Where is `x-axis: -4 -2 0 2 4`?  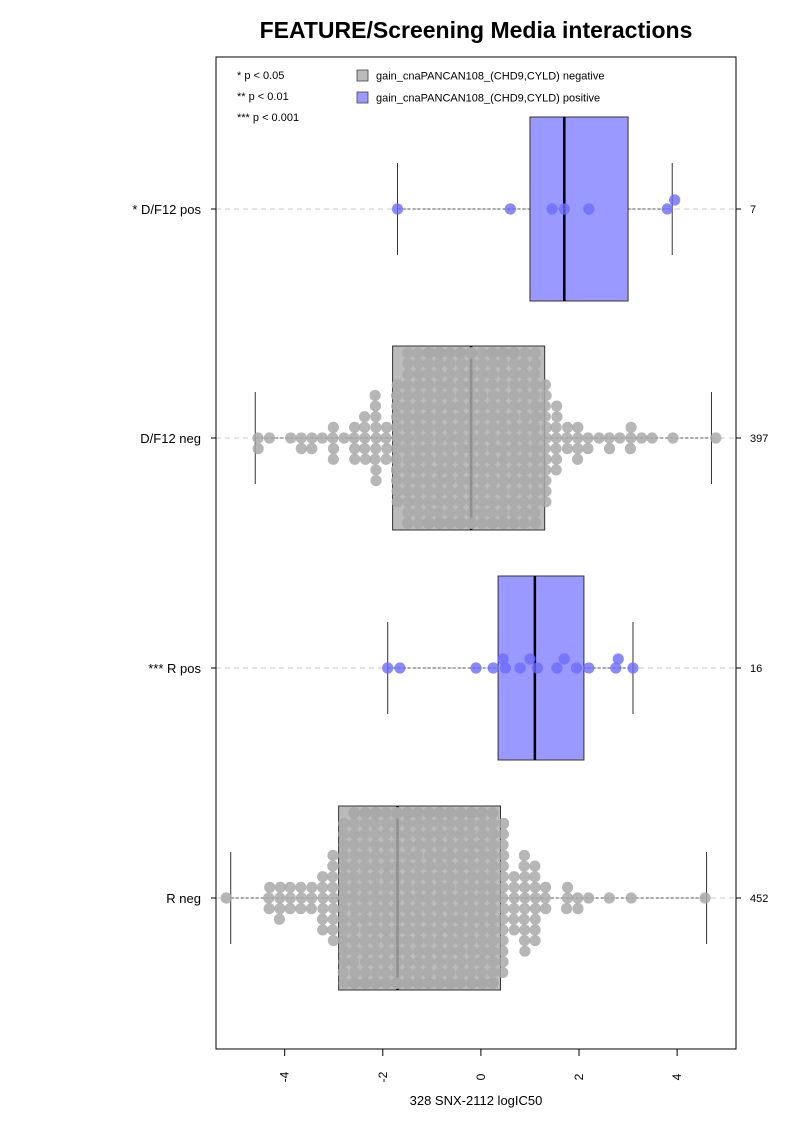 x-axis: -4 -2 0 2 4 is located at coordinates (481, 1065).